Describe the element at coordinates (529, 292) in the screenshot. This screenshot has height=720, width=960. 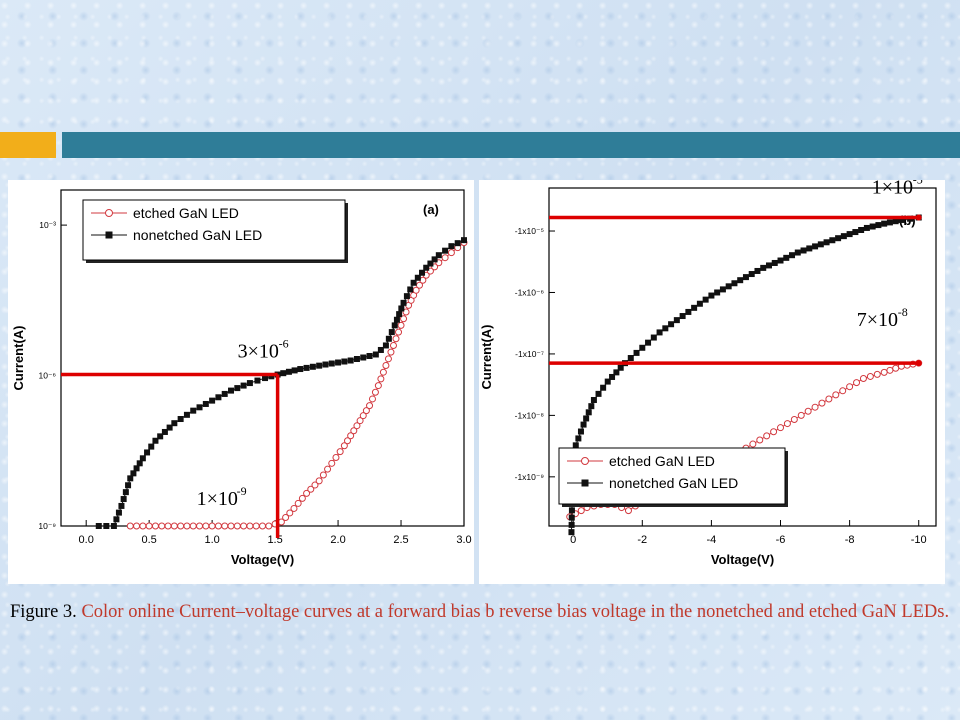
I see `y-tick-label: -1x10⁻⁶` at that location.